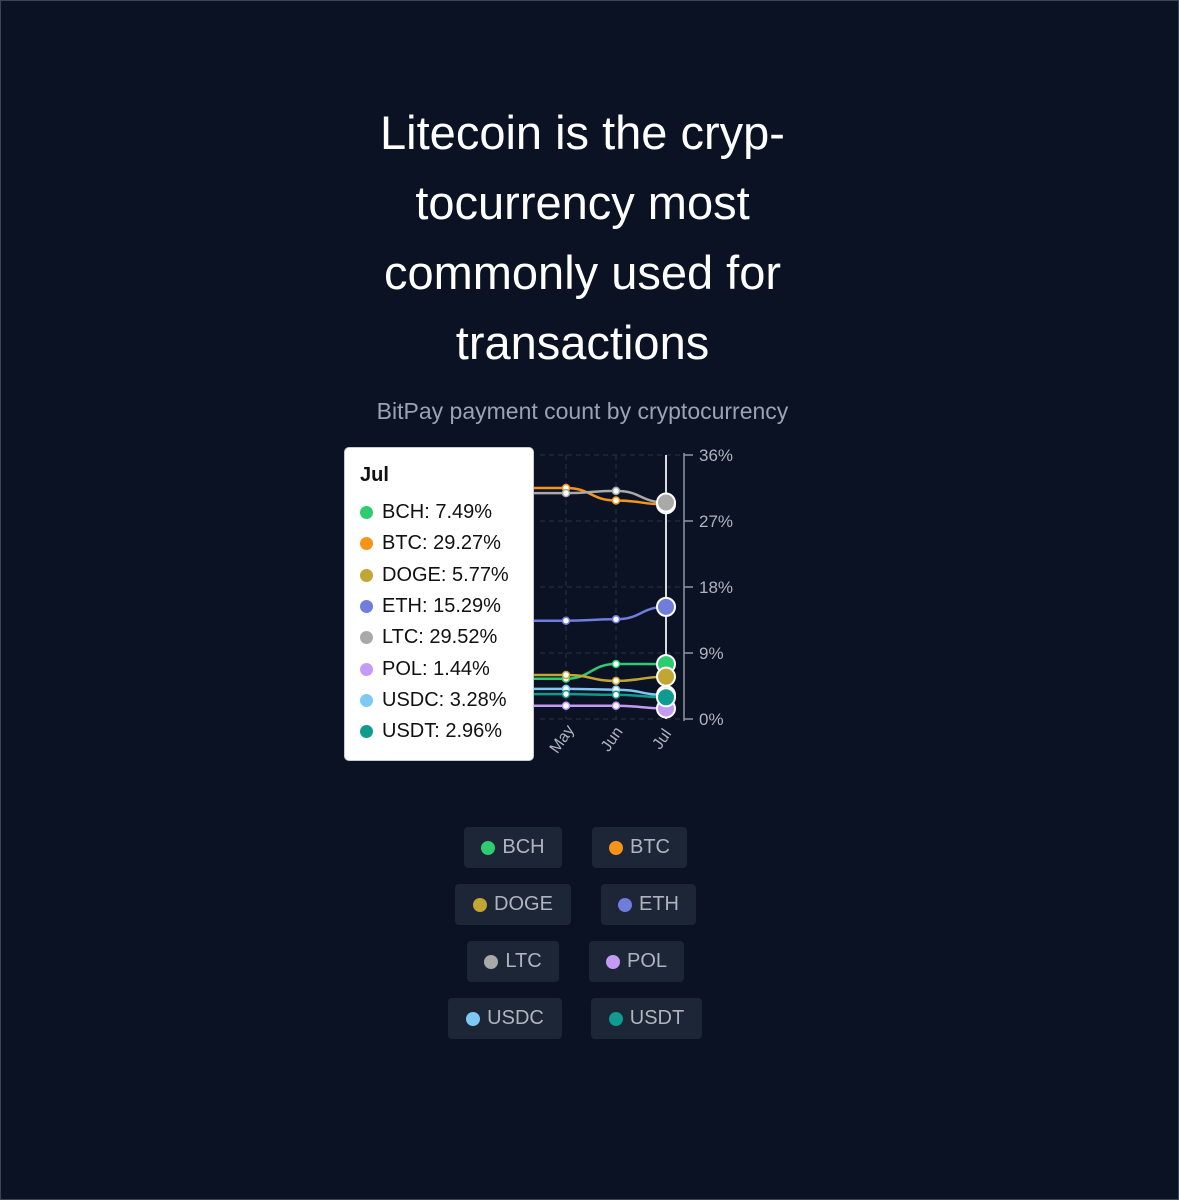 The height and width of the screenshot is (1200, 1179). I want to click on y-tick-label: 18%, so click(716, 587).